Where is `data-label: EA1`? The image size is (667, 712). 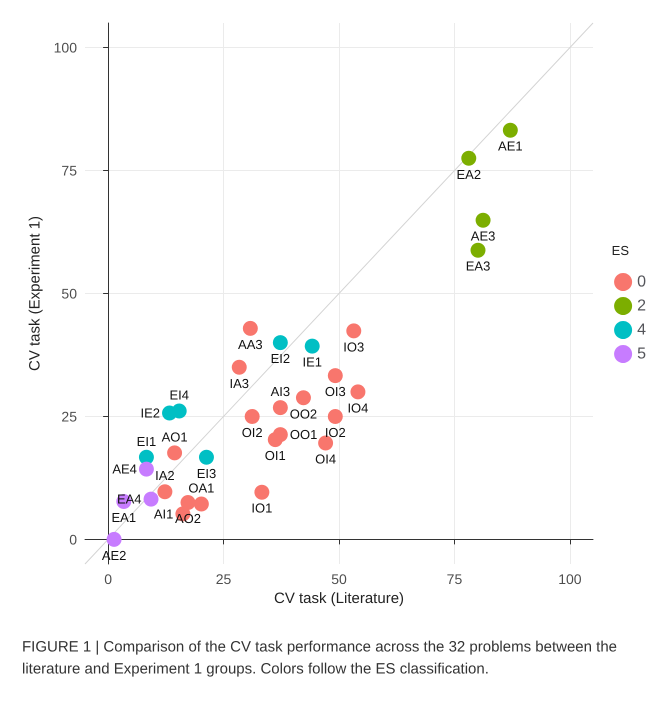
data-label: EA1 is located at coordinates (124, 518).